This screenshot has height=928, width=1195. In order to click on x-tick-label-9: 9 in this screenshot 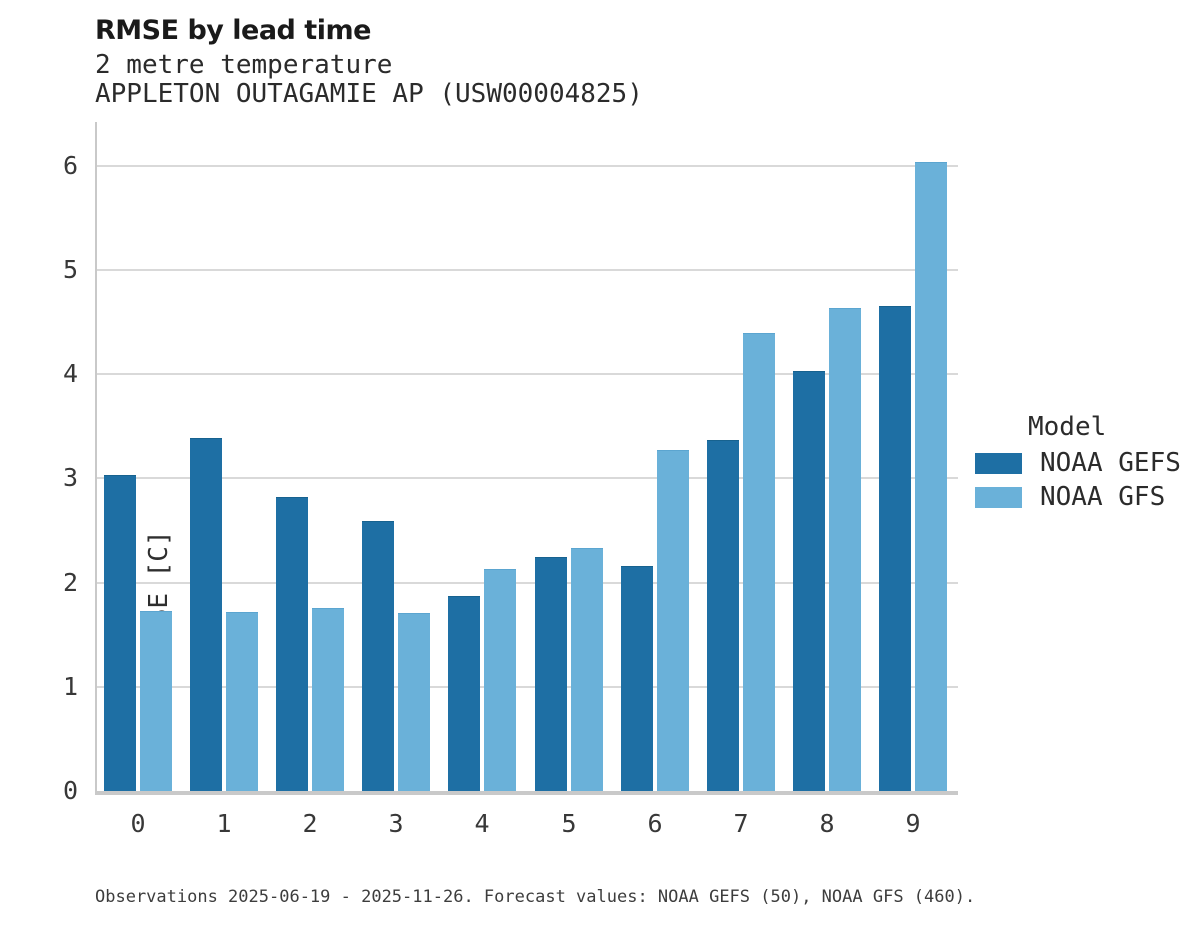, I will do `click(913, 823)`.